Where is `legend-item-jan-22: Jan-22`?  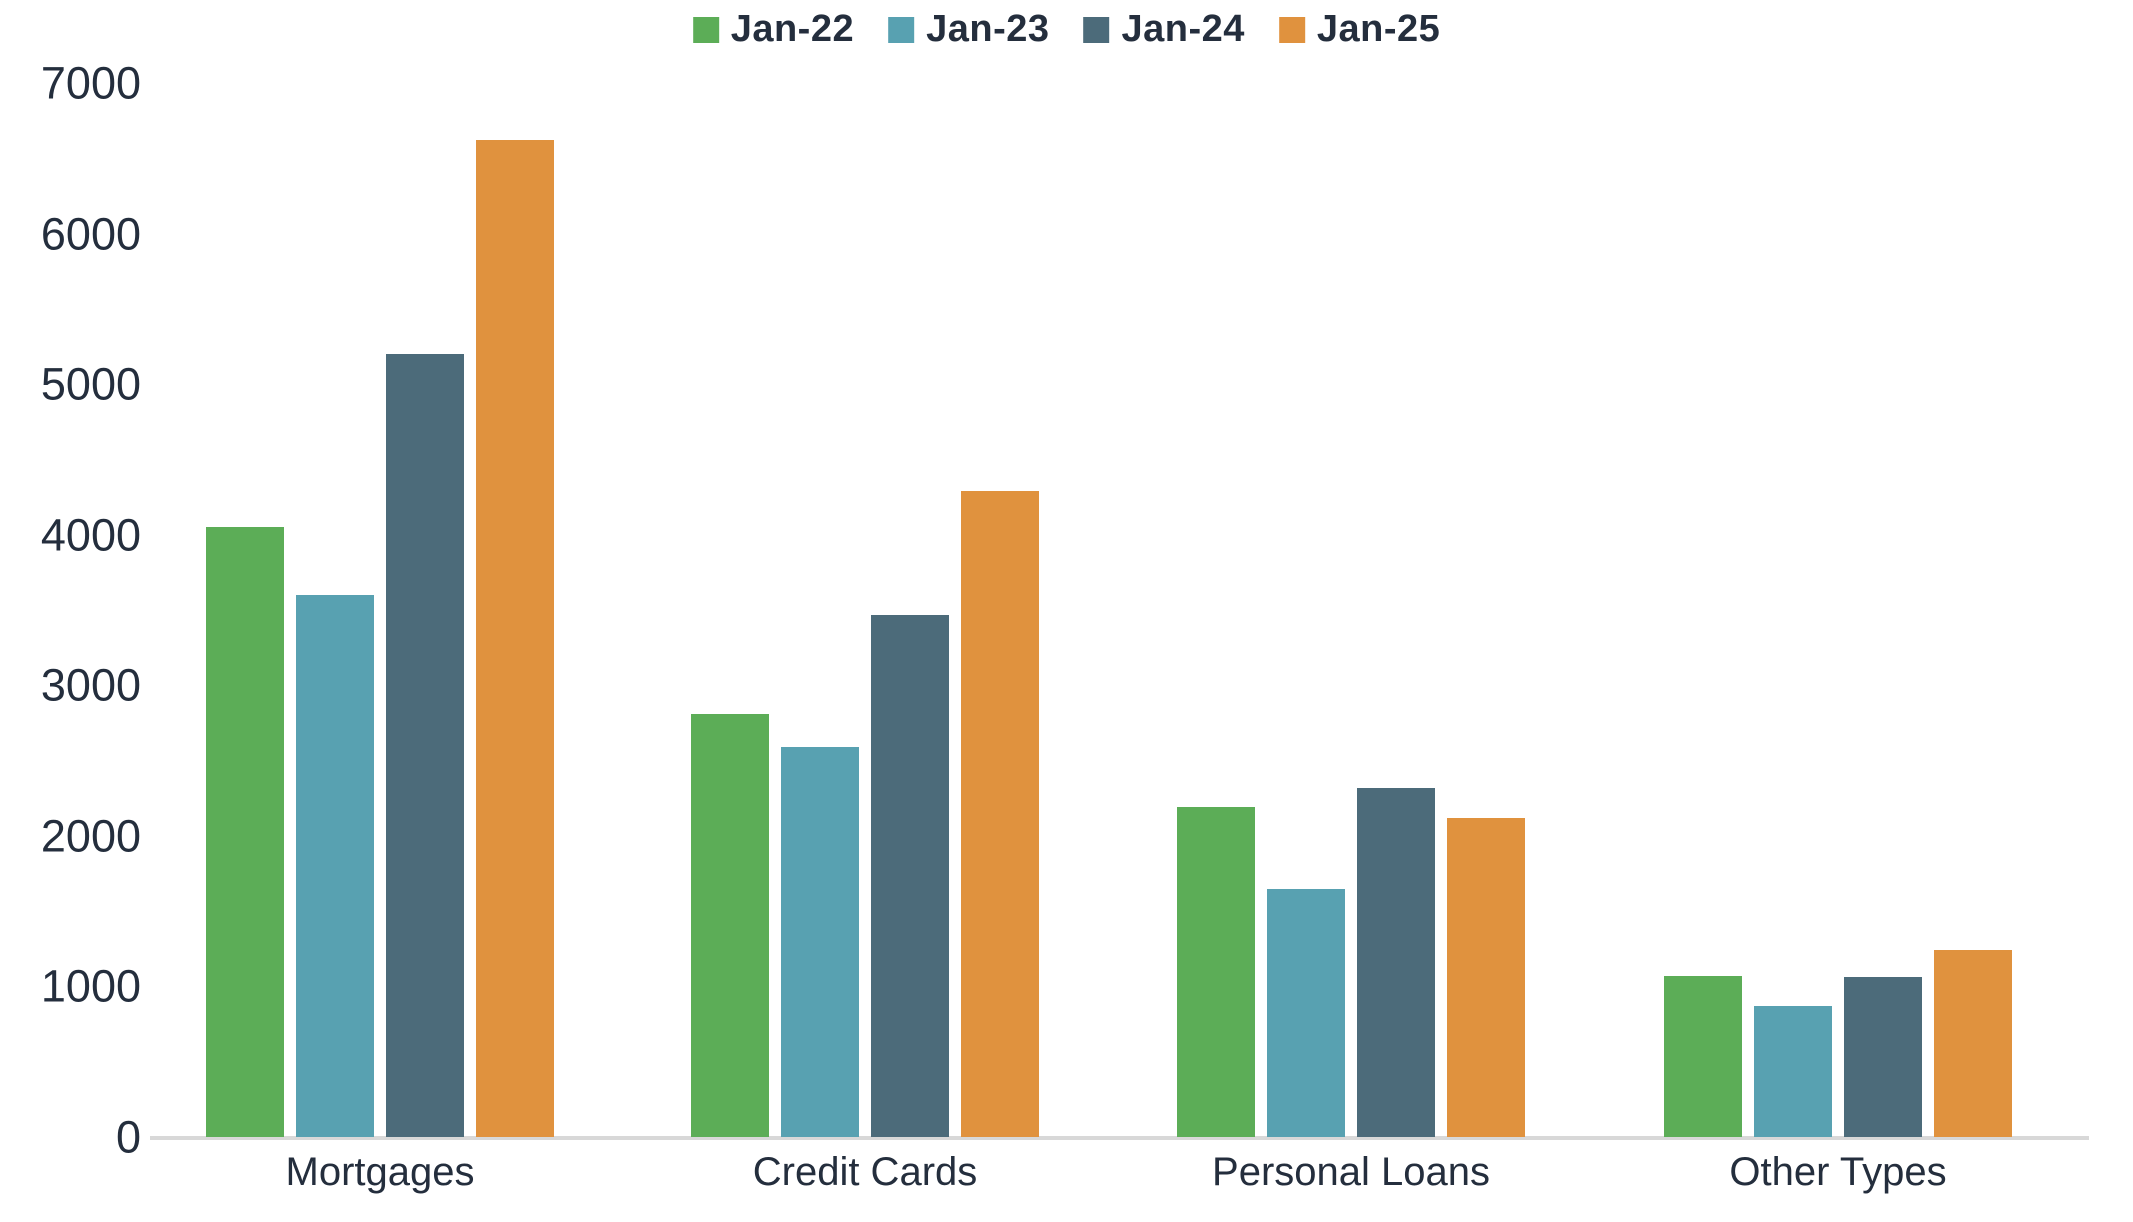 legend-item-jan-22: Jan-22 is located at coordinates (773, 29).